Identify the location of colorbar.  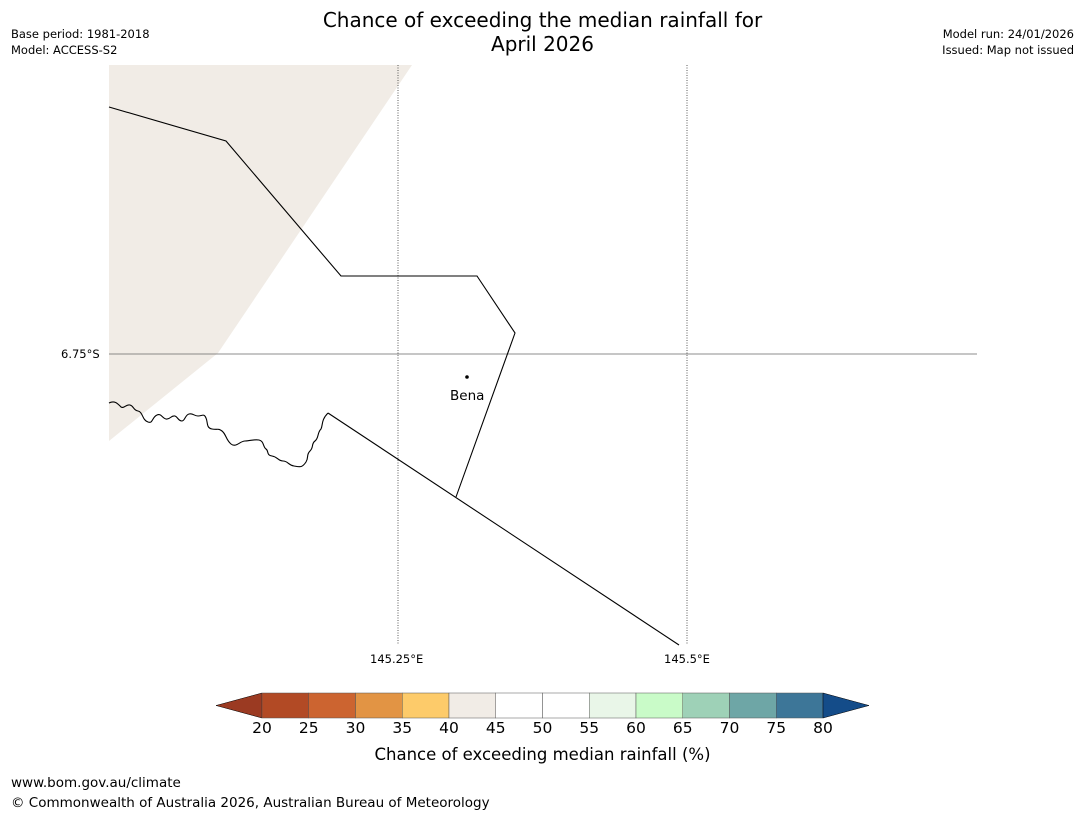
(542, 705).